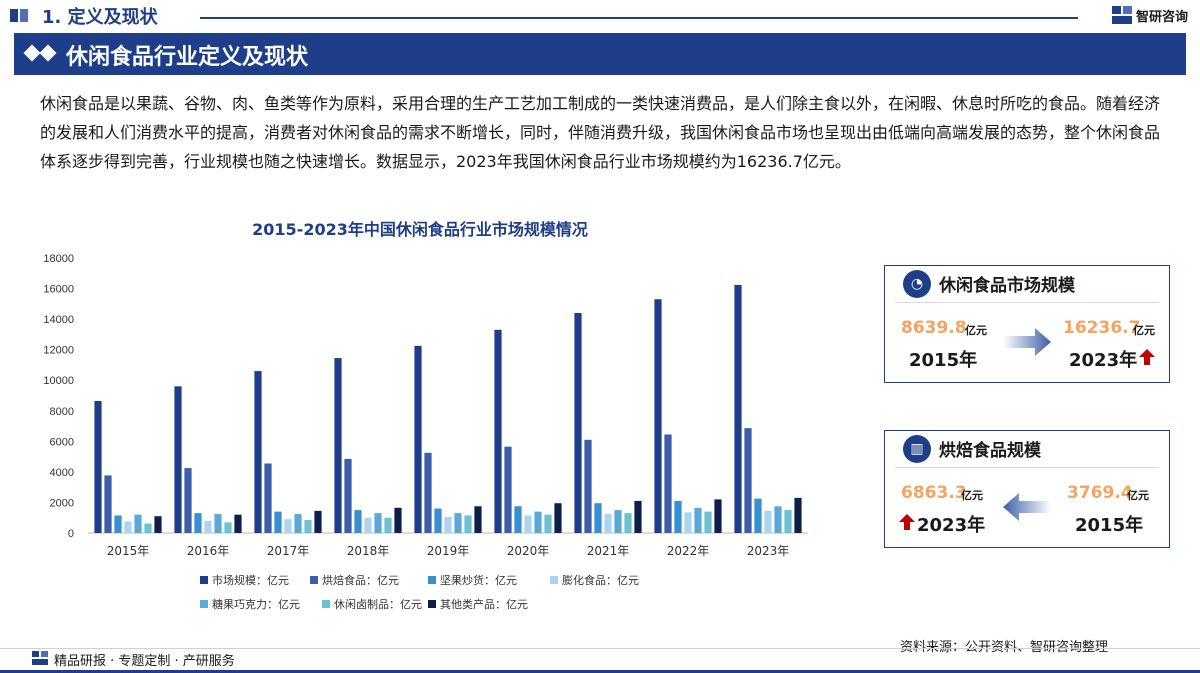 Image resolution: width=1200 pixels, height=673 pixels. Describe the element at coordinates (187, 57) in the screenshot. I see `page-title: 休闲食品行业定义及现状` at that location.